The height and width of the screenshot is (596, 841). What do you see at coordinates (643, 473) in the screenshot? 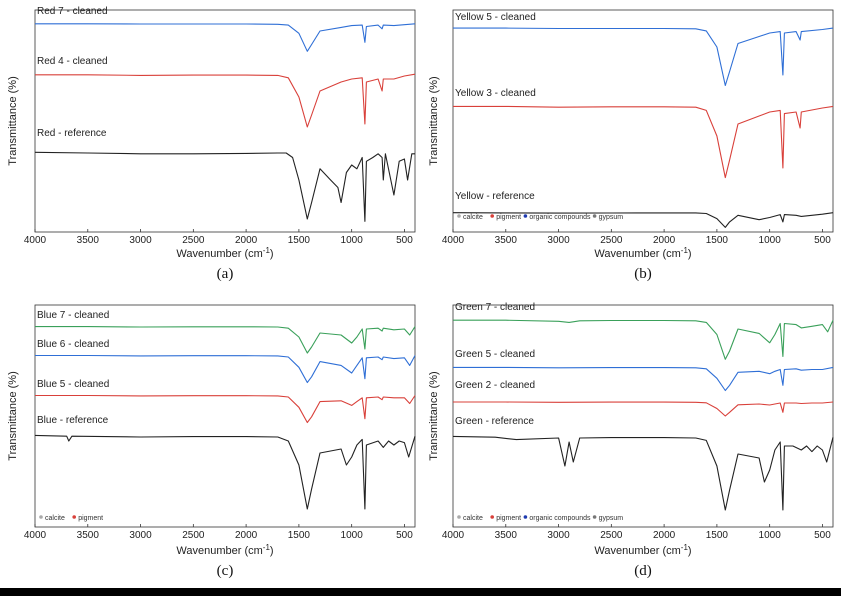
I see `series-line-green-reference` at bounding box center [643, 473].